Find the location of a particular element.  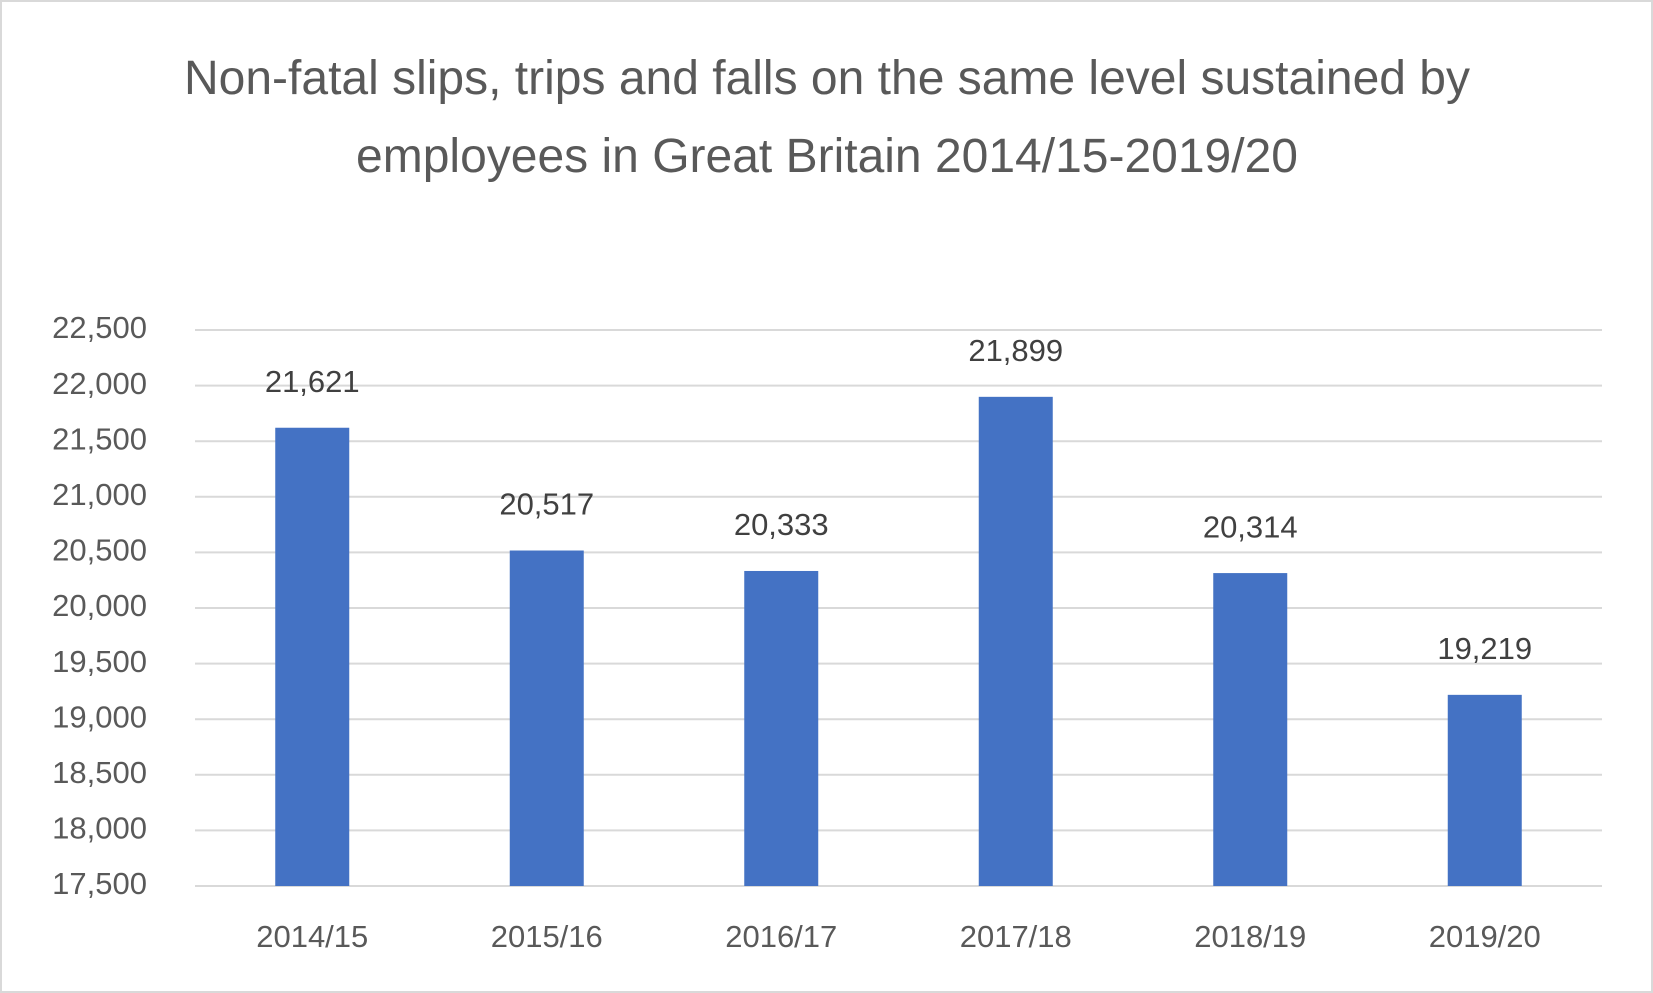

y-tick-label: 20,000 is located at coordinates (99, 605).